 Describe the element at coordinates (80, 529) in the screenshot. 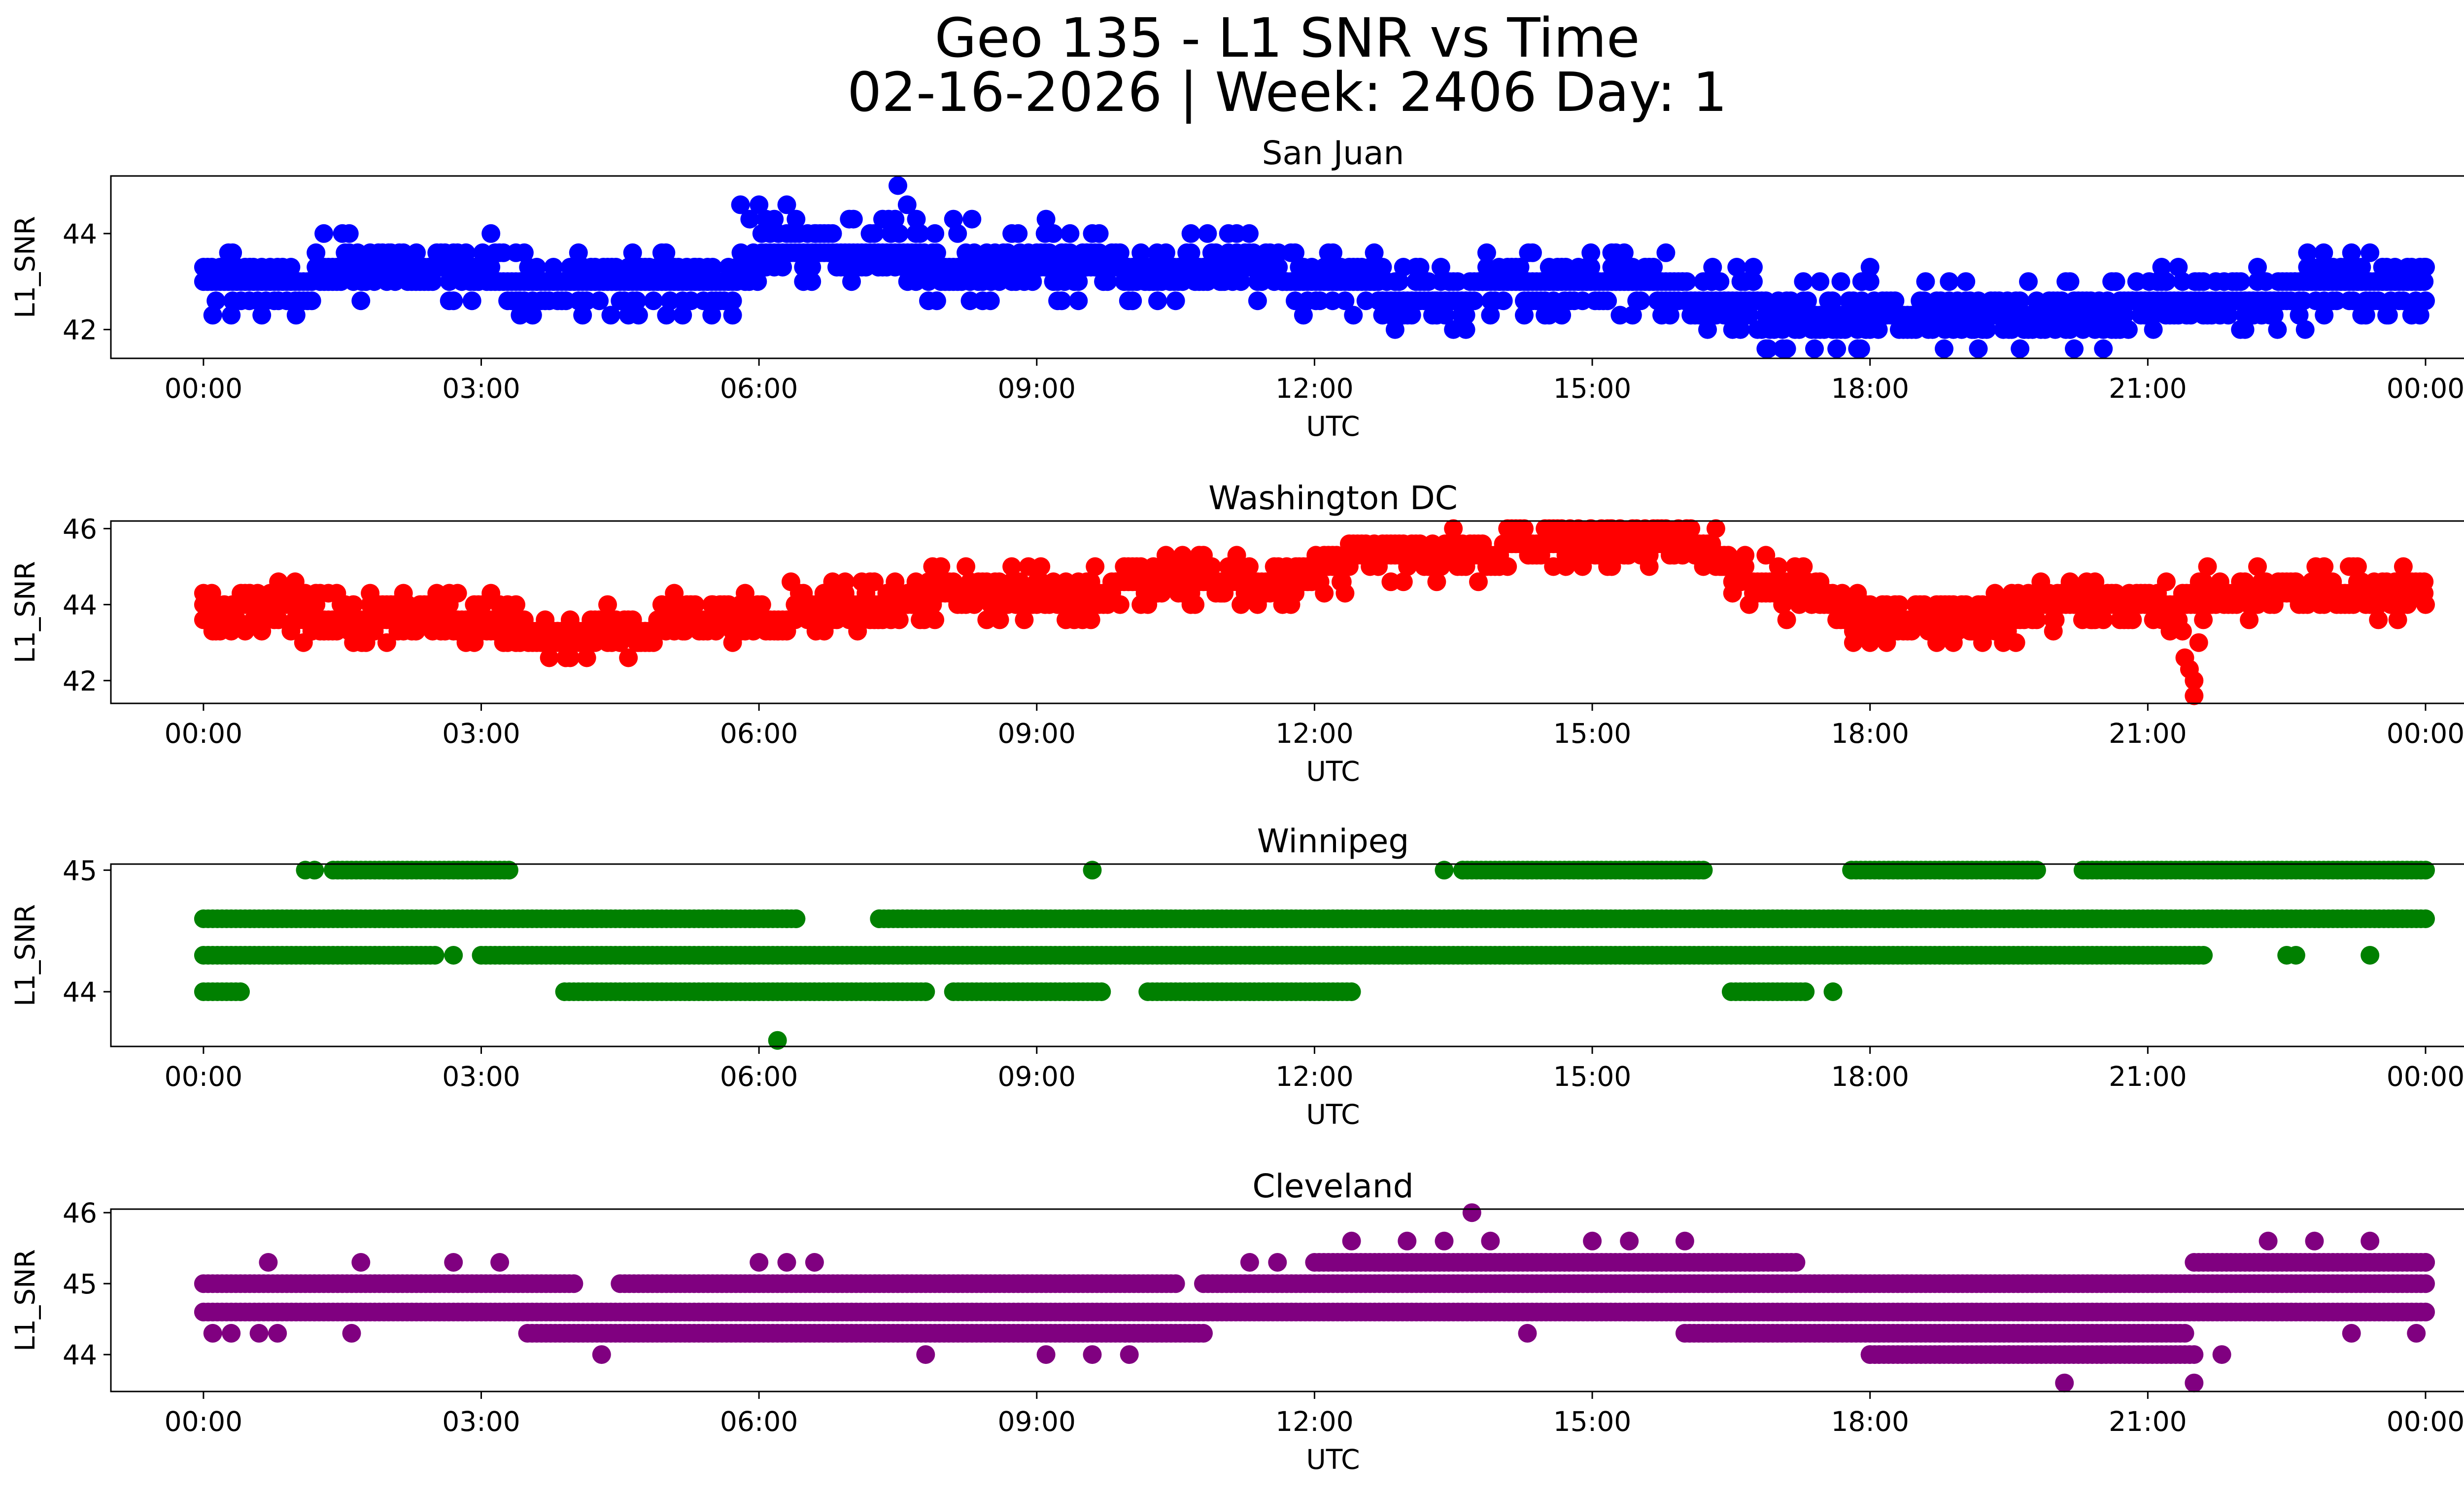

I see `y-tick-label: 46` at that location.